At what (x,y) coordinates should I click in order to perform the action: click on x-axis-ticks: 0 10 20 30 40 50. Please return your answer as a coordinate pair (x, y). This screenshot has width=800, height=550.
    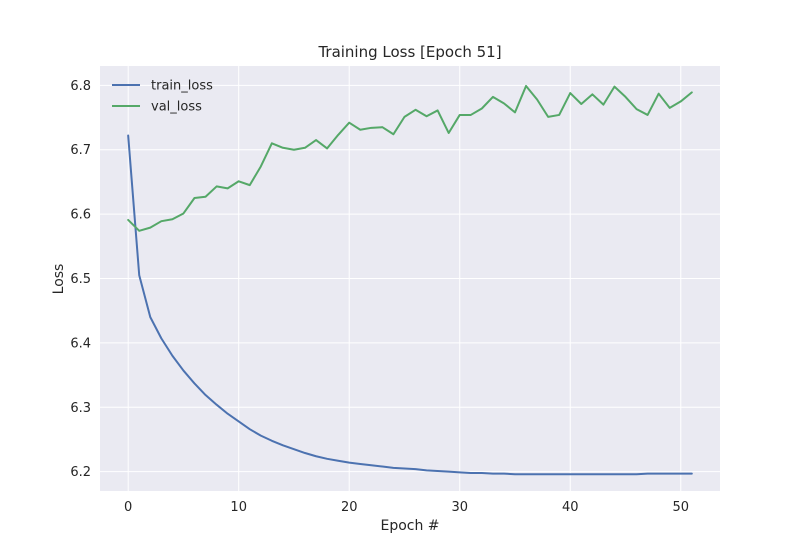
    Looking at the image, I should click on (406, 507).